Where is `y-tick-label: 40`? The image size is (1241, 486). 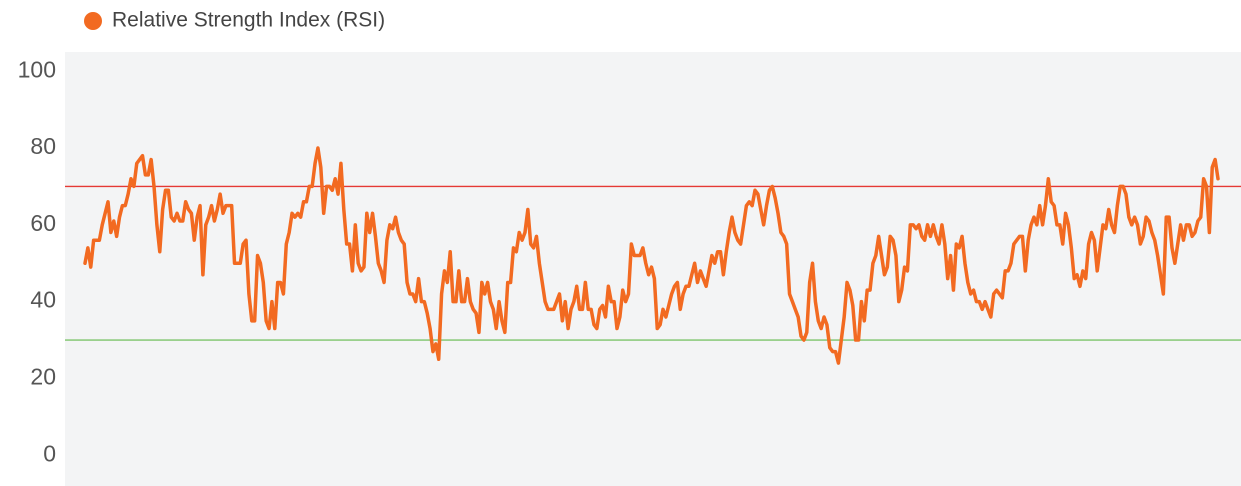
y-tick-label: 40 is located at coordinates (43, 300).